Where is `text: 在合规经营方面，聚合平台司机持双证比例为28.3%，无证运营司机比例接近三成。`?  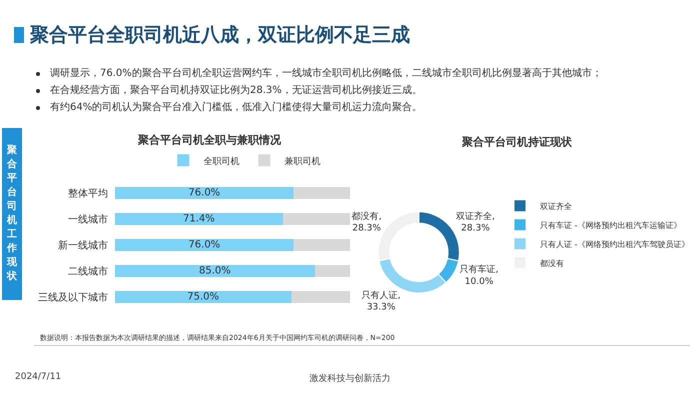 text: 在合规经营方面，聚合平台司机持双证比例为28.3%，无证运营司机比例接近三成。 is located at coordinates (236, 90).